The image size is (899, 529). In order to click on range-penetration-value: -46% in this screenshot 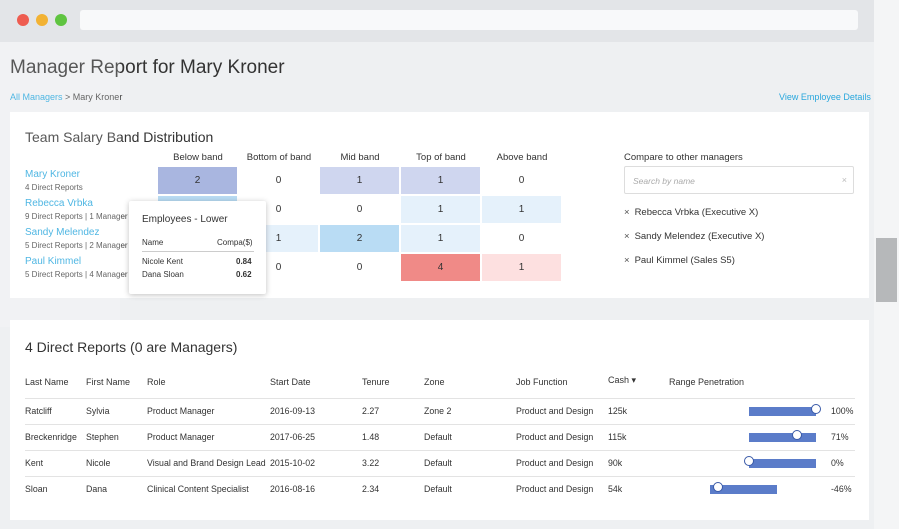, I will do `click(841, 489)`.